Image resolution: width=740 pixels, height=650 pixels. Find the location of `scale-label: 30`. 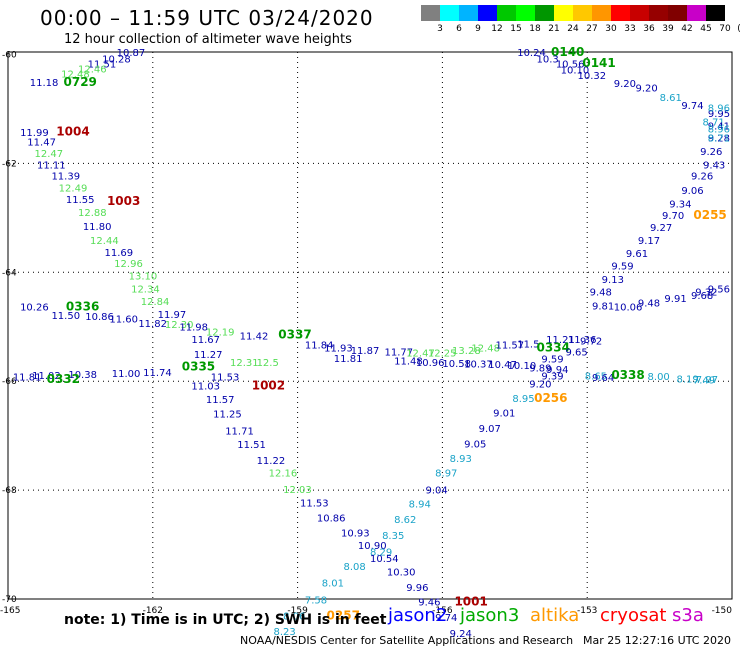

scale-label: 30 is located at coordinates (611, 29).